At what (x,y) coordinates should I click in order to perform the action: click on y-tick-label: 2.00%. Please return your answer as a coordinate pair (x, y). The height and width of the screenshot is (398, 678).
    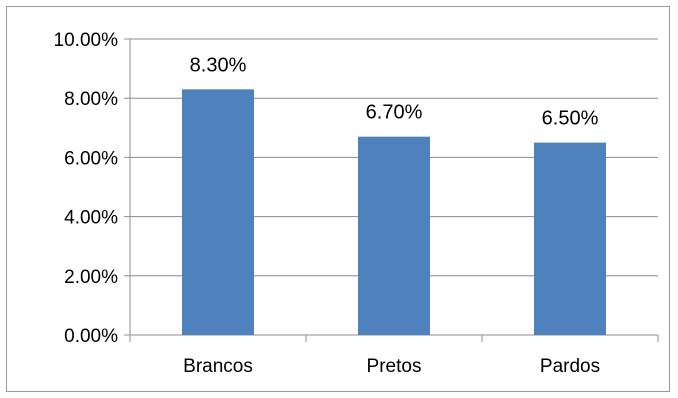
    Looking at the image, I should click on (91, 277).